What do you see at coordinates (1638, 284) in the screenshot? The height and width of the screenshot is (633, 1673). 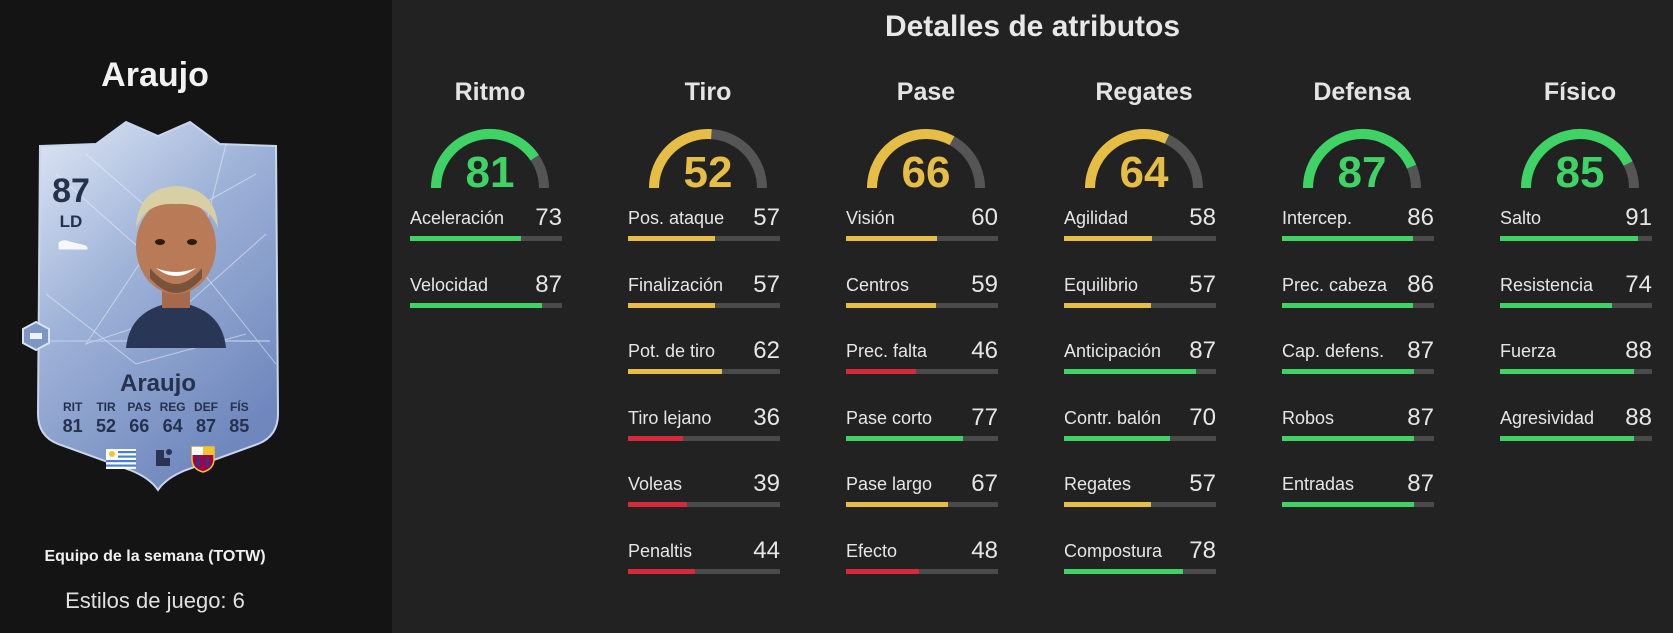 I see `stat-value: 74` at bounding box center [1638, 284].